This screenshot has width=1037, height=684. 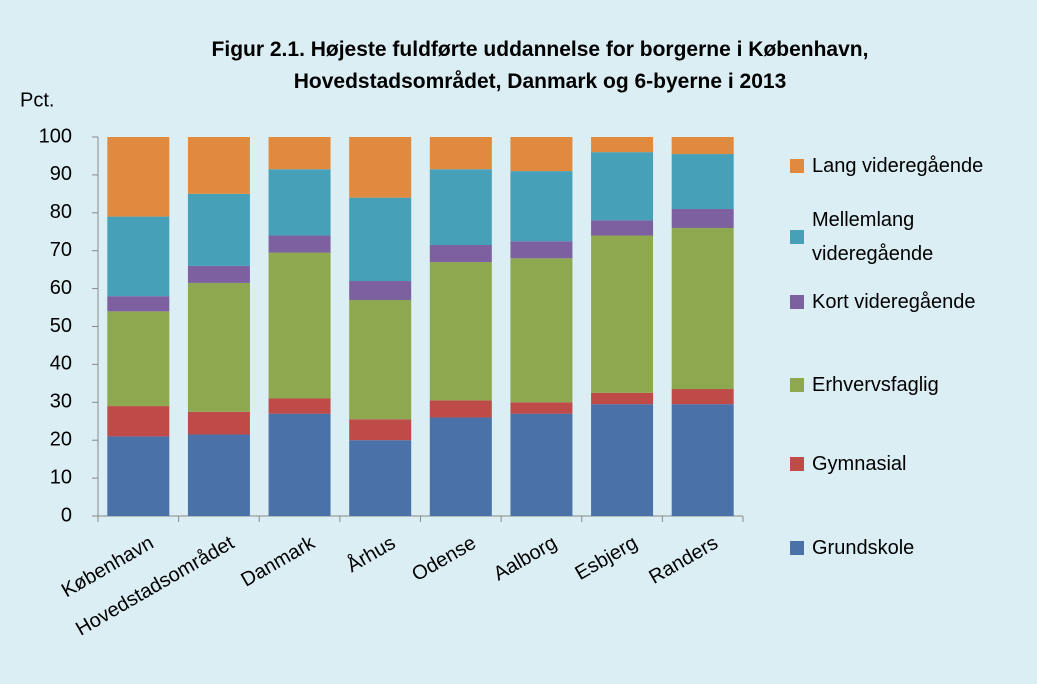 What do you see at coordinates (61, 364) in the screenshot?
I see `y-tick-label: 40` at bounding box center [61, 364].